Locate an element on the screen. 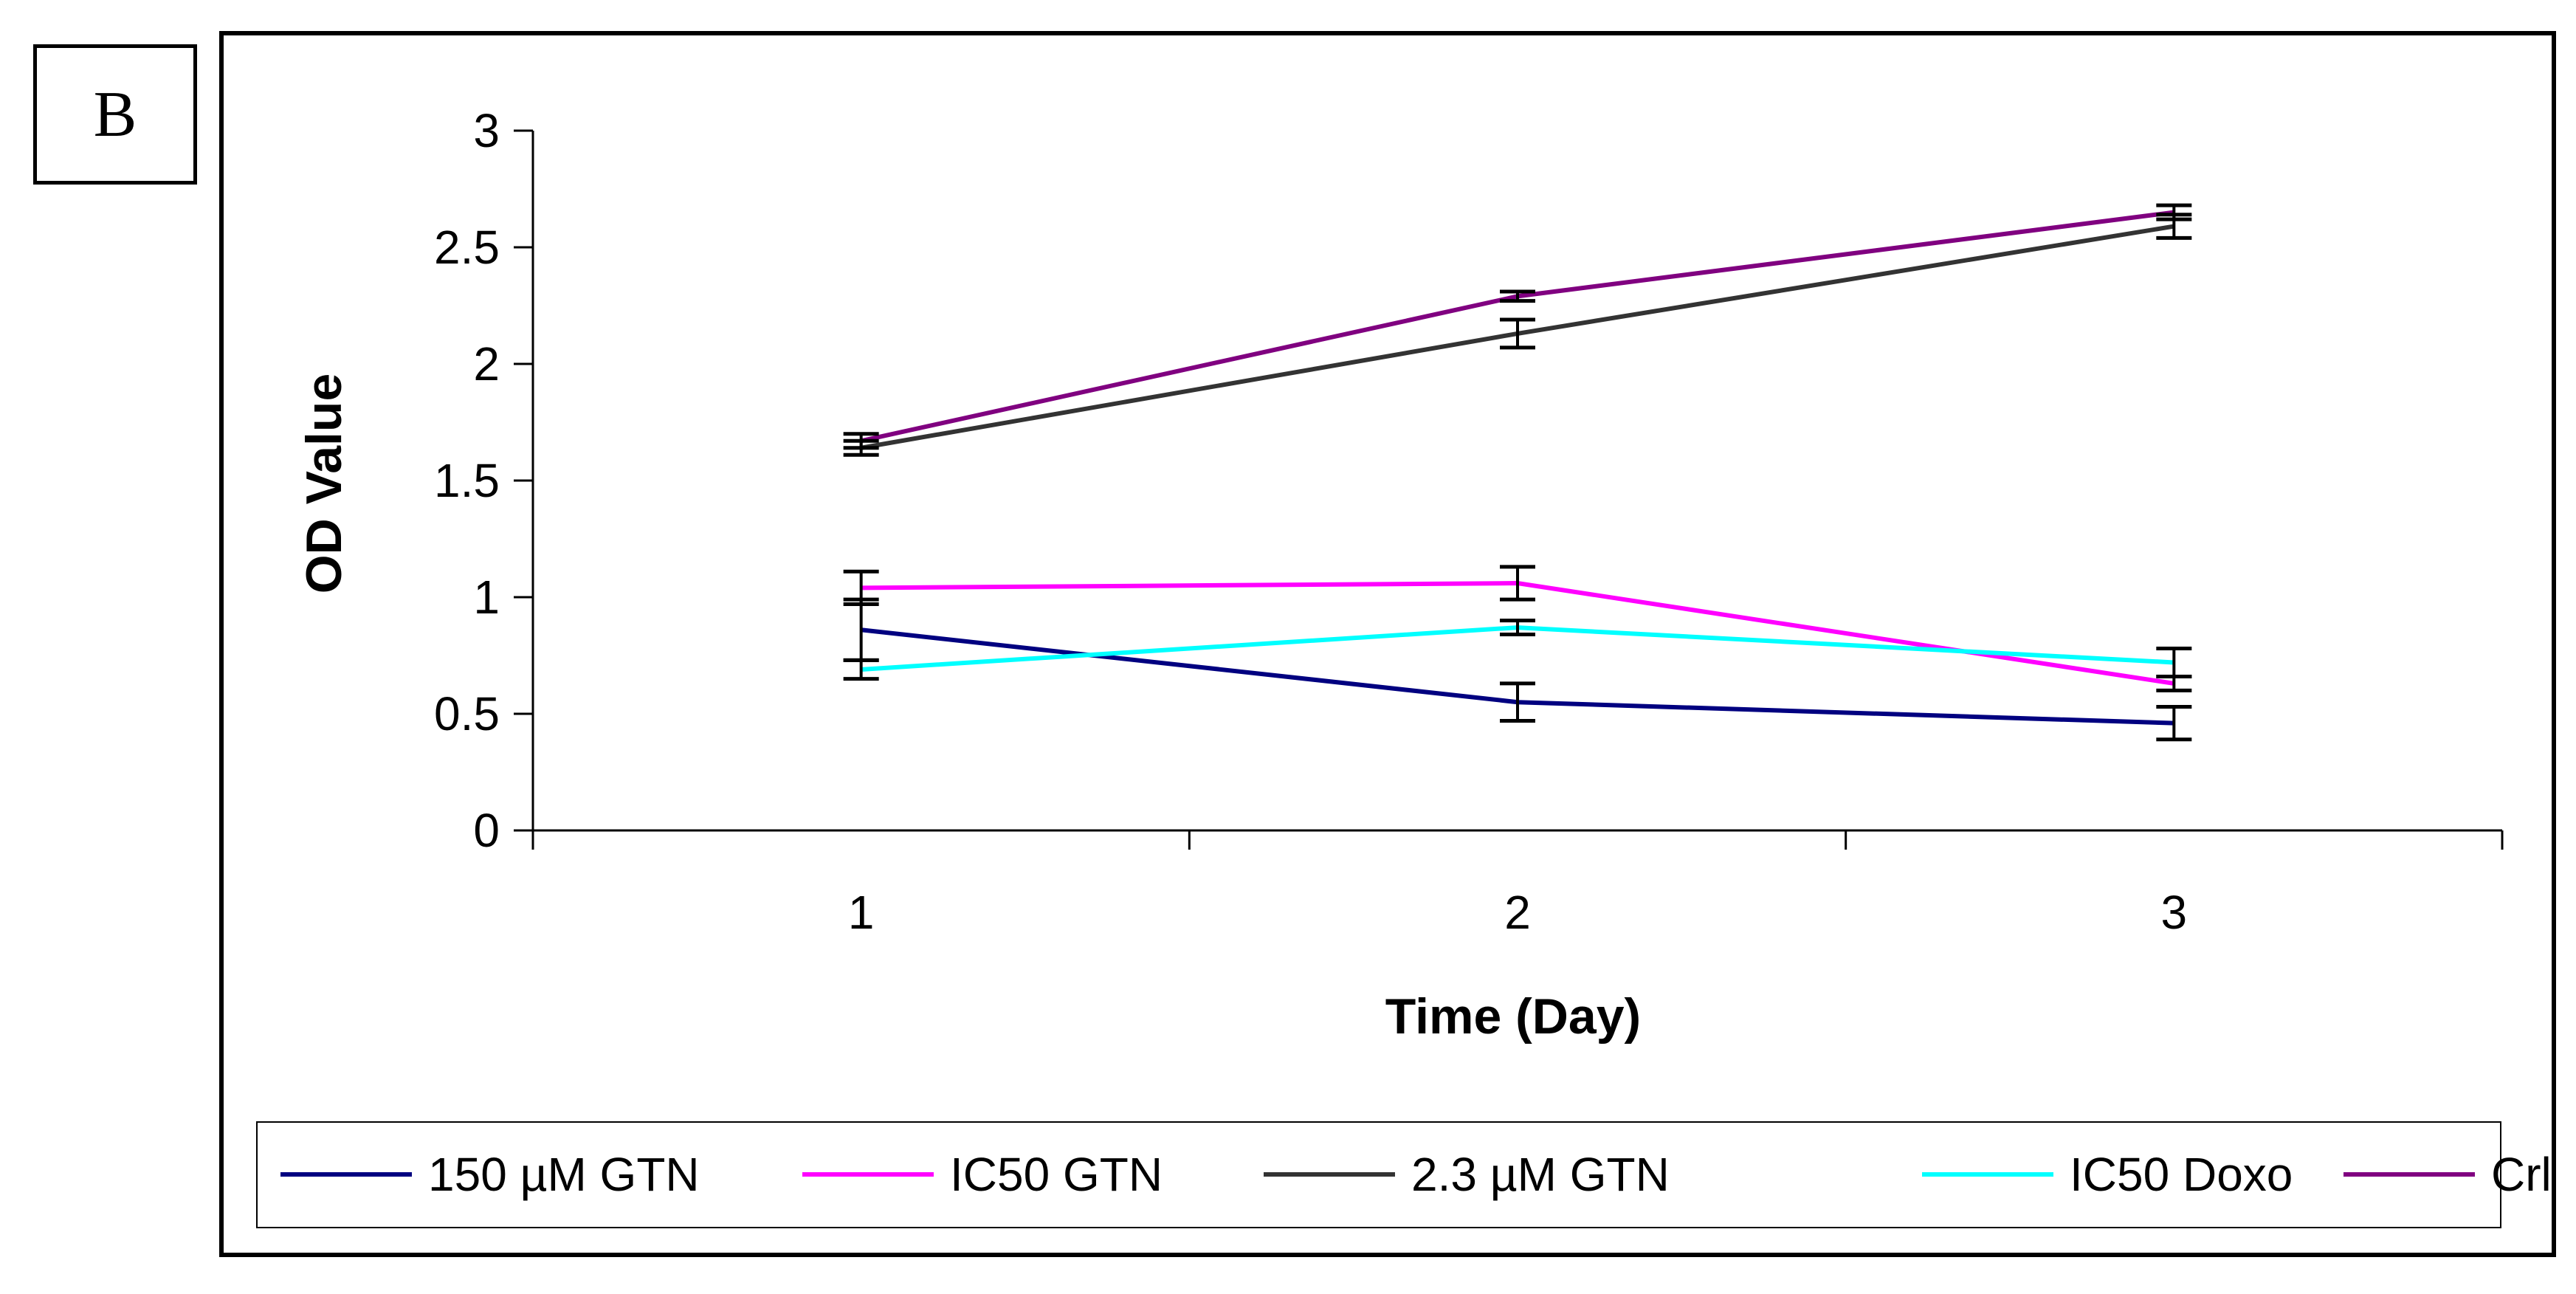 The image size is (2576, 1294). y-tick-label: 0.5 is located at coordinates (467, 713).